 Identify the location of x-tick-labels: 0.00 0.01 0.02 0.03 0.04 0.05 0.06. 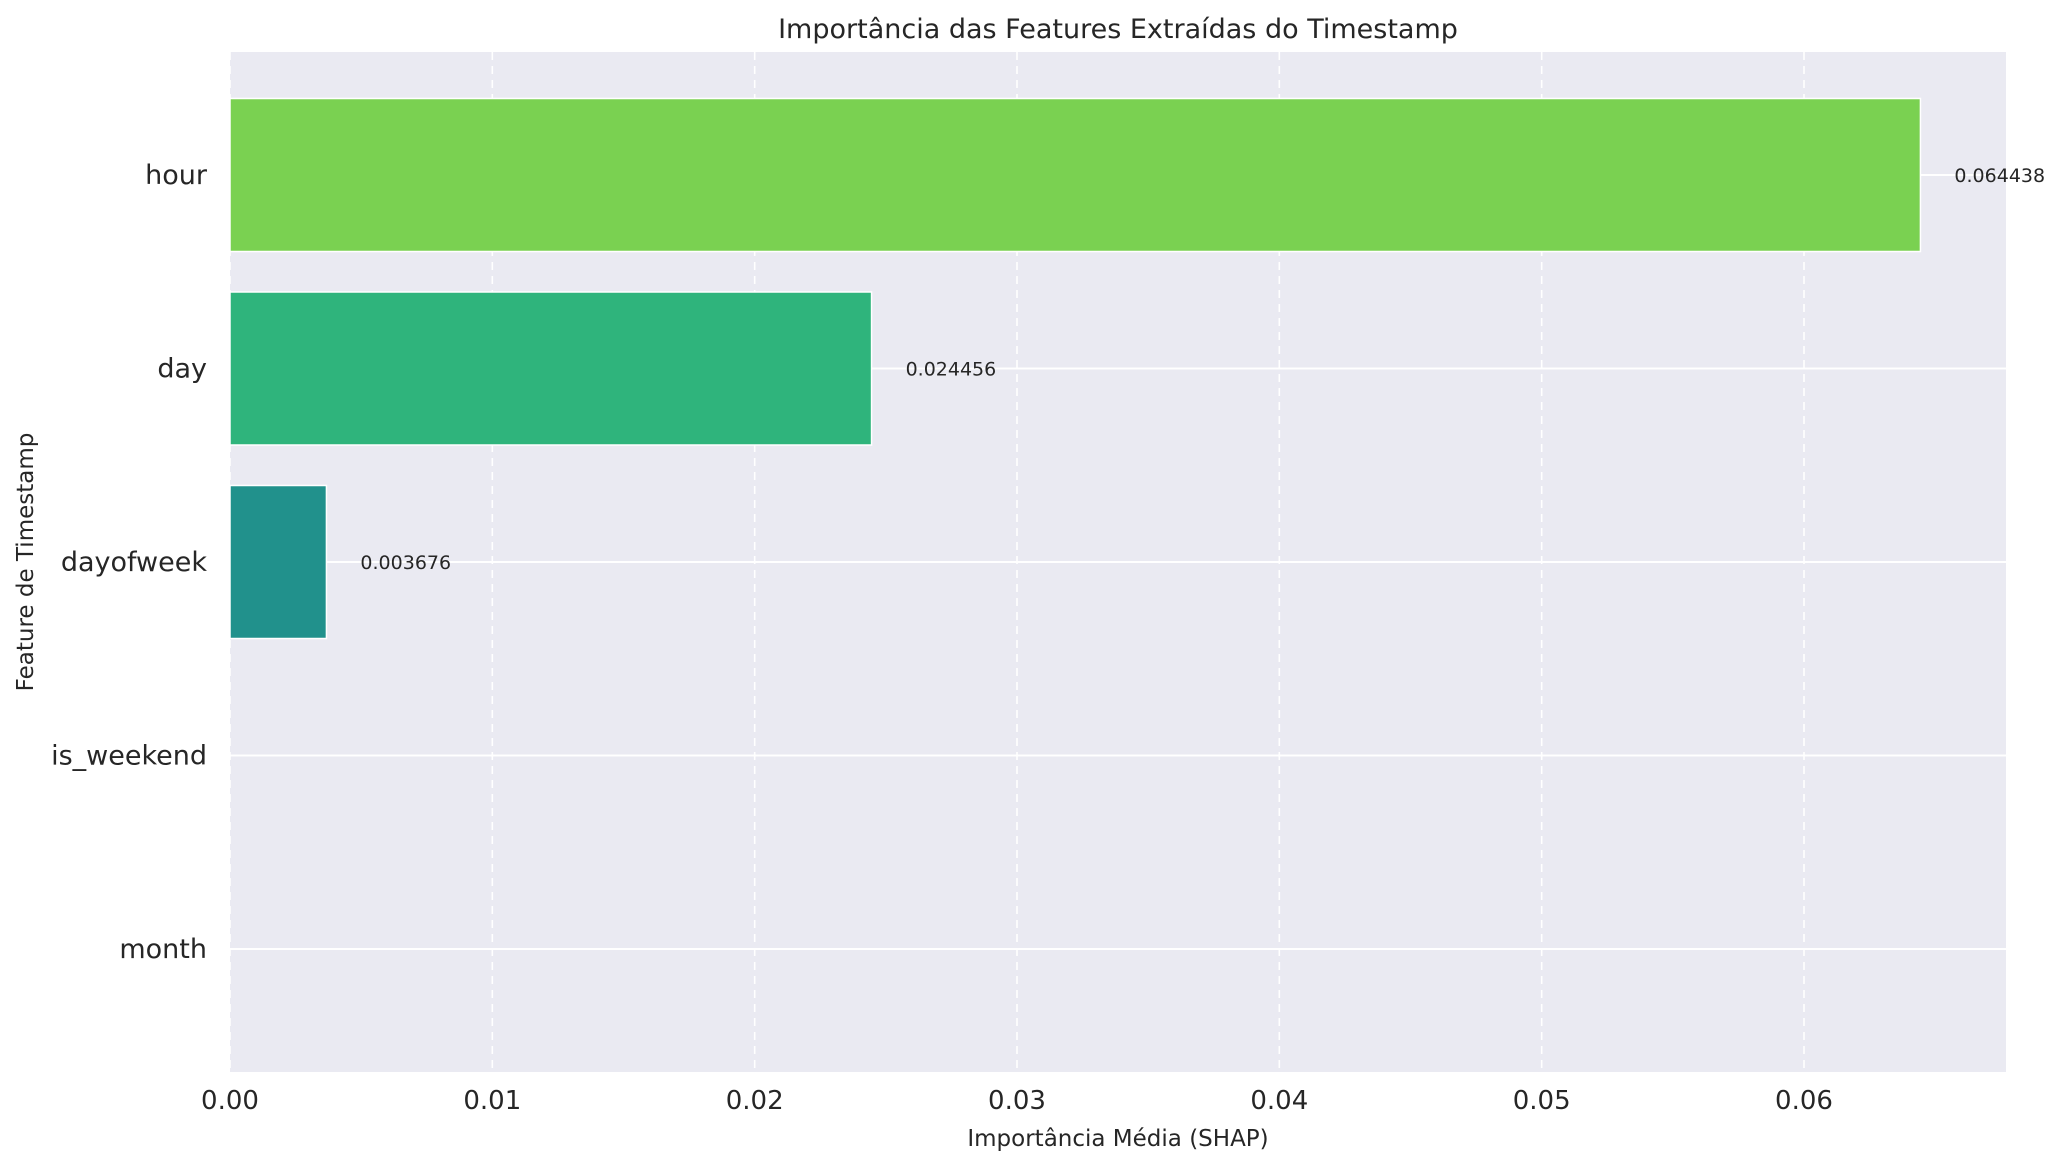
(1017, 1101).